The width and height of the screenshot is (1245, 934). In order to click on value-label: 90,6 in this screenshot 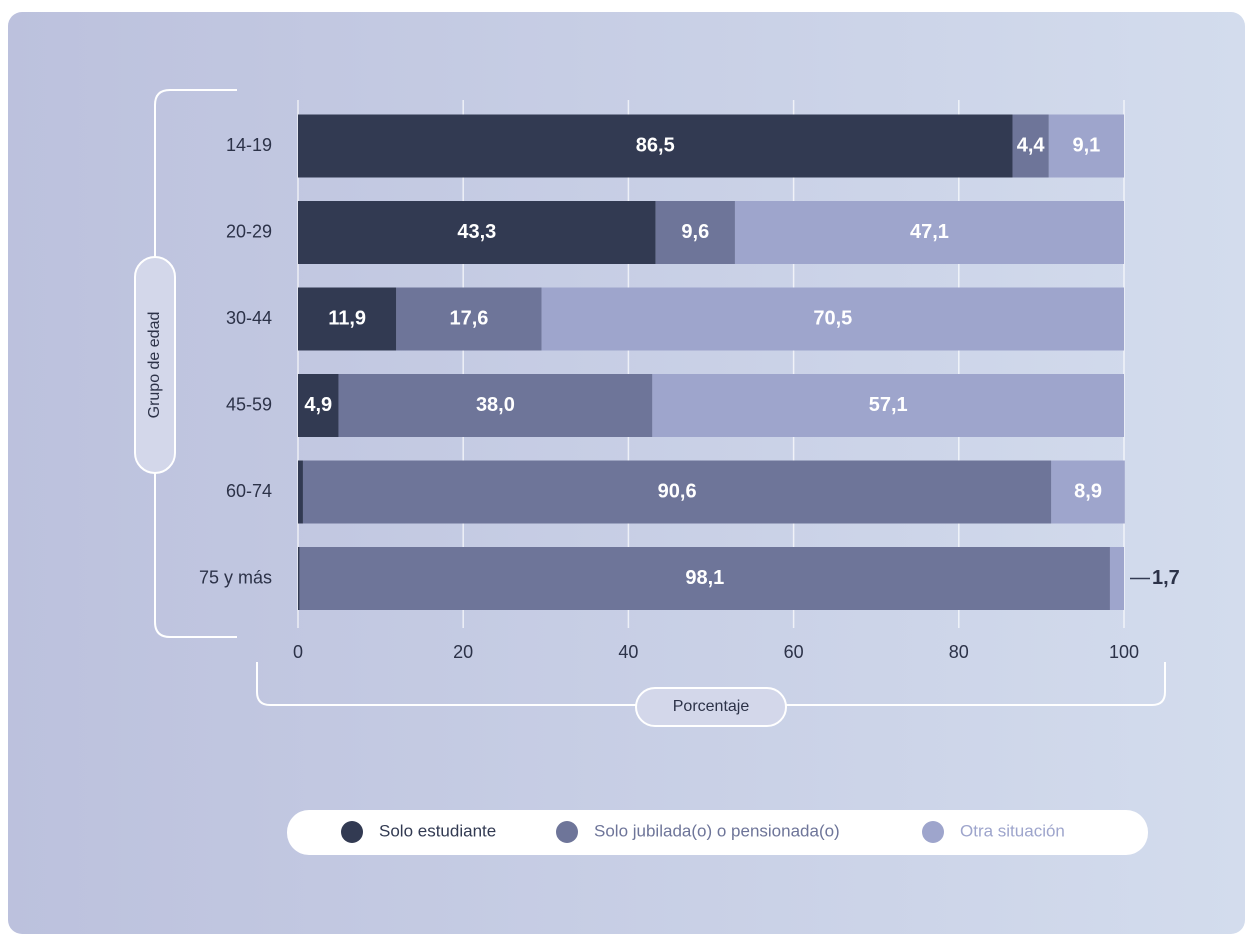, I will do `click(677, 491)`.